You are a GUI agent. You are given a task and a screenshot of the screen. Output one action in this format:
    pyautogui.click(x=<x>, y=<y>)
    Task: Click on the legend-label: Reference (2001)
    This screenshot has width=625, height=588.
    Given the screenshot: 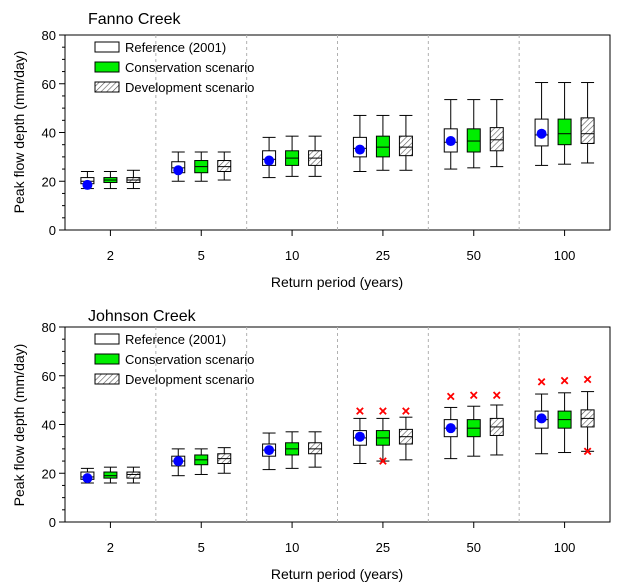 What is the action you would take?
    pyautogui.click(x=175, y=47)
    